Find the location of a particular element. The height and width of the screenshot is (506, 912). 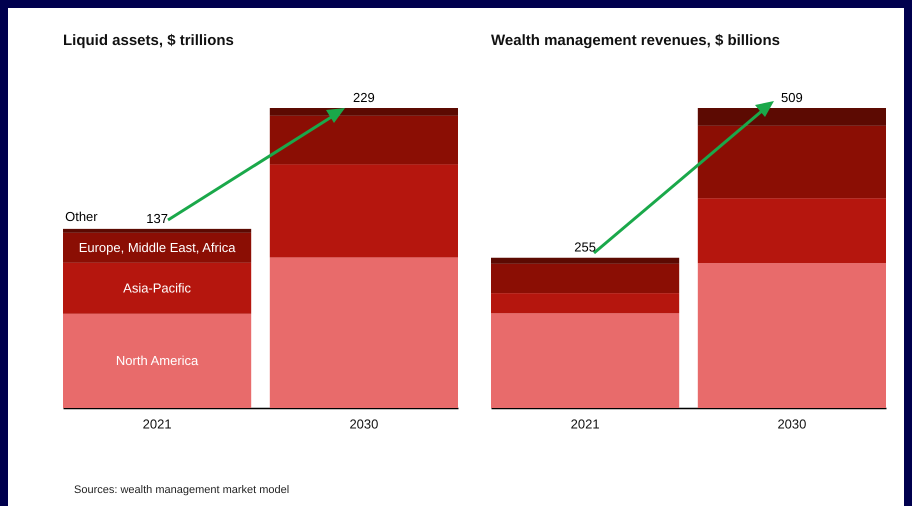

series-label: Asia-Pacific is located at coordinates (157, 288).